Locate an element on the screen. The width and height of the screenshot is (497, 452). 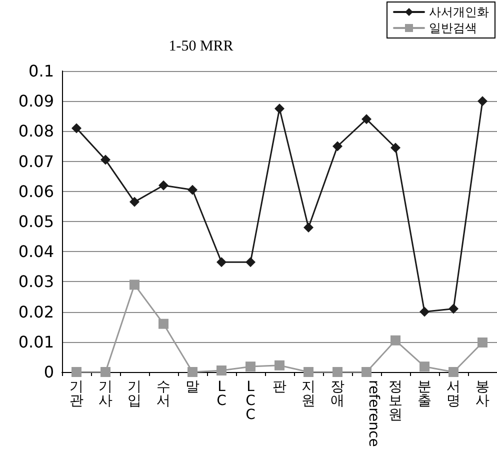
y-tick-label: 0.01 is located at coordinates (36, 342).